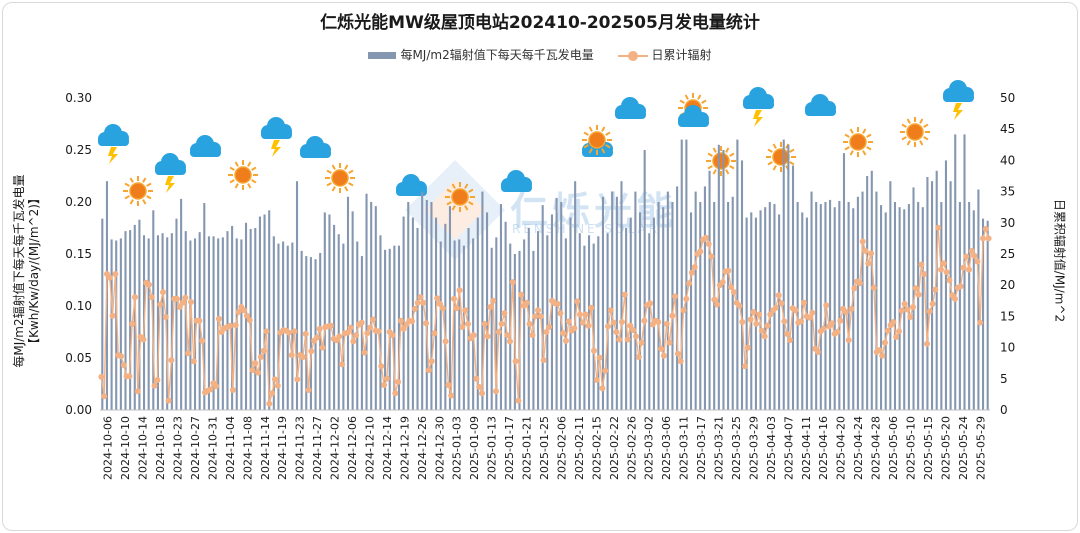  Describe the element at coordinates (1007, 98) in the screenshot. I see `right-tick-label: 50` at that location.